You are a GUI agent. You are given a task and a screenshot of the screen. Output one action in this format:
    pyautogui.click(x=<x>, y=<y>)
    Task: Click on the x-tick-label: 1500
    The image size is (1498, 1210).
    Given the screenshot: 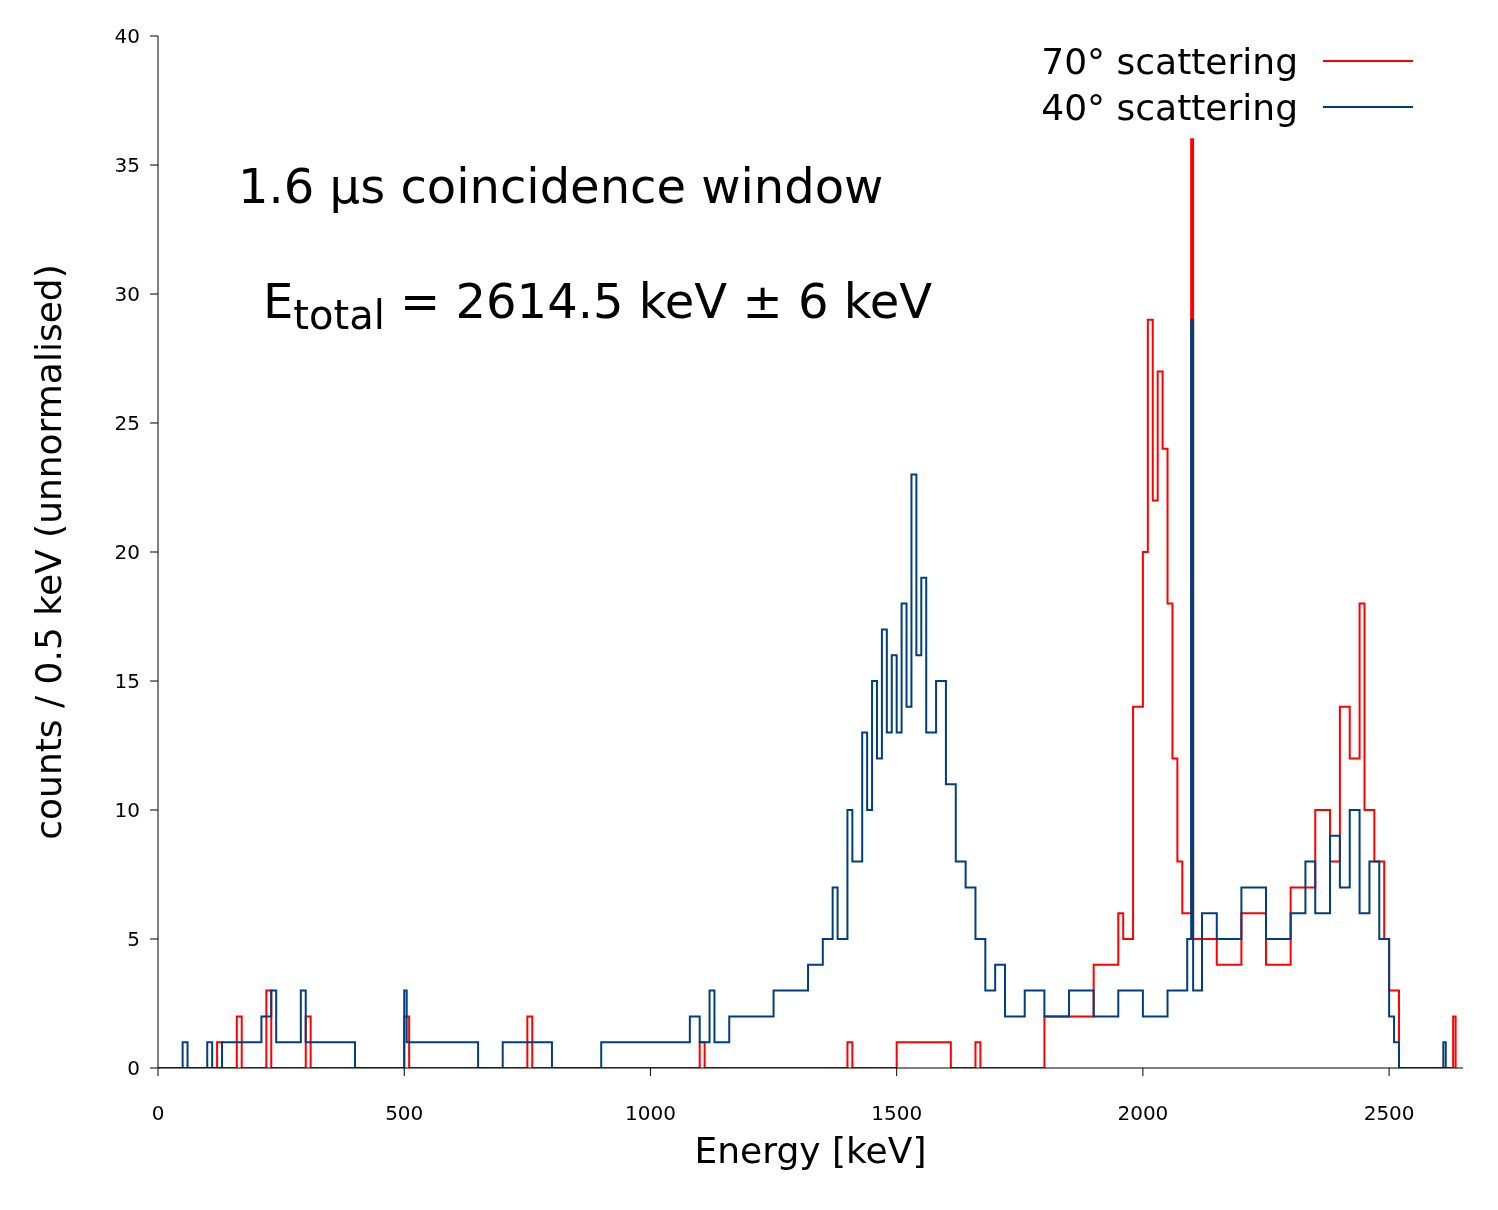 What is the action you would take?
    pyautogui.click(x=897, y=1113)
    